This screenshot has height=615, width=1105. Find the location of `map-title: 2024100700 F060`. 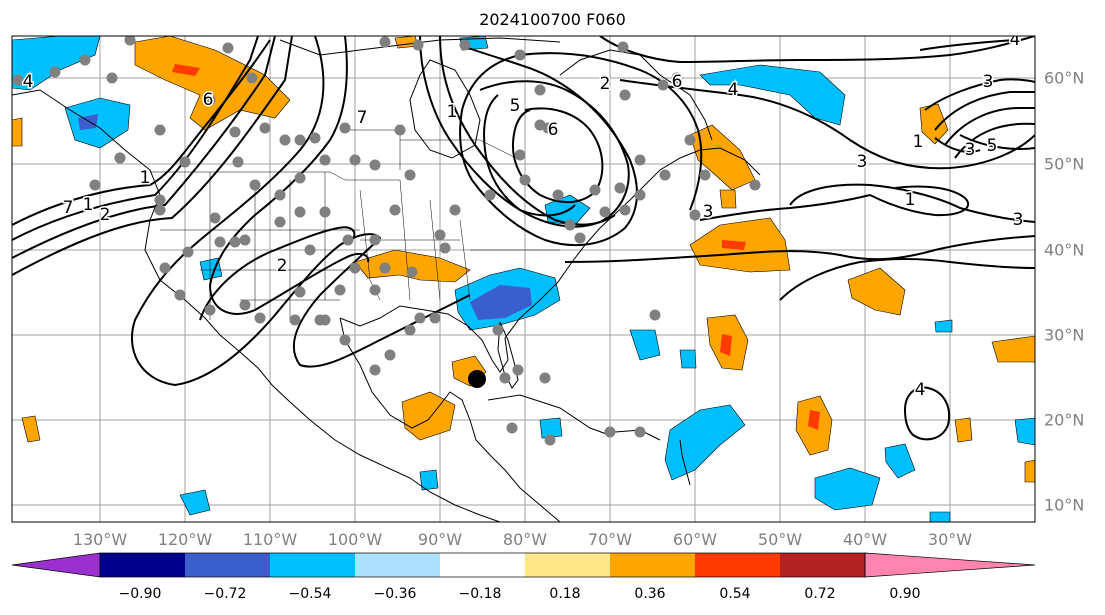

map-title: 2024100700 F060 is located at coordinates (552, 19).